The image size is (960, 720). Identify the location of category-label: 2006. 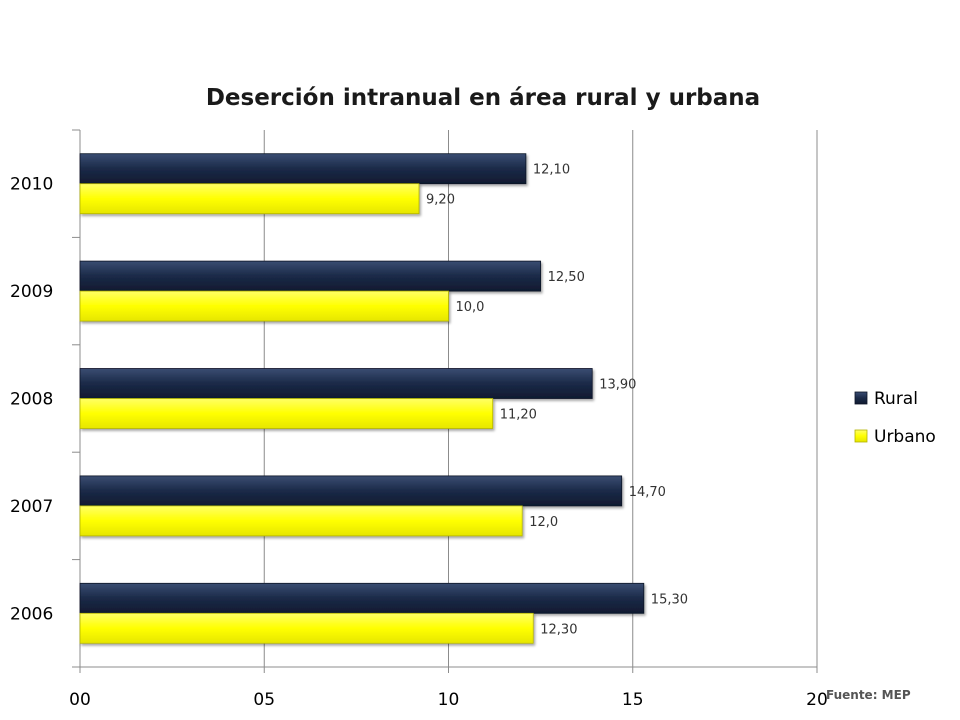
(31, 614).